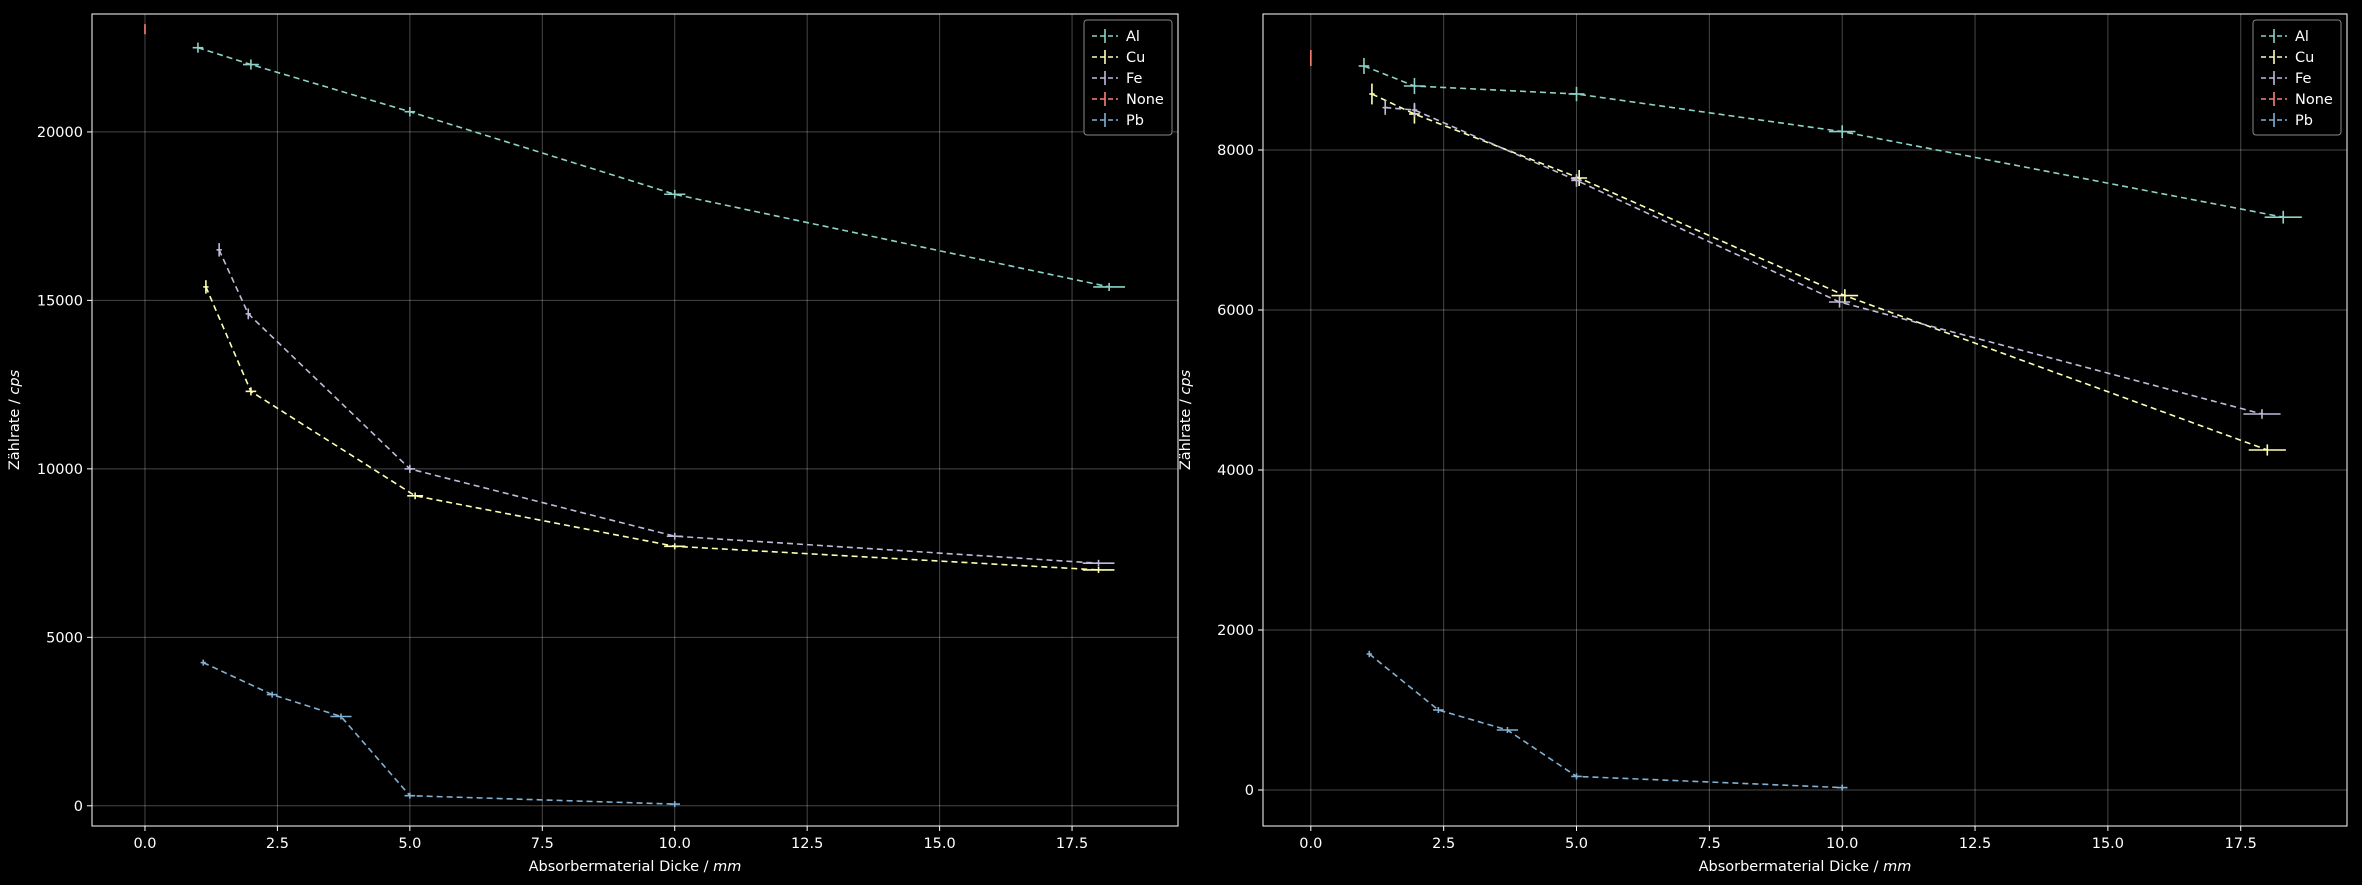  I want to click on y-tick-label: 4000, so click(1235, 471).